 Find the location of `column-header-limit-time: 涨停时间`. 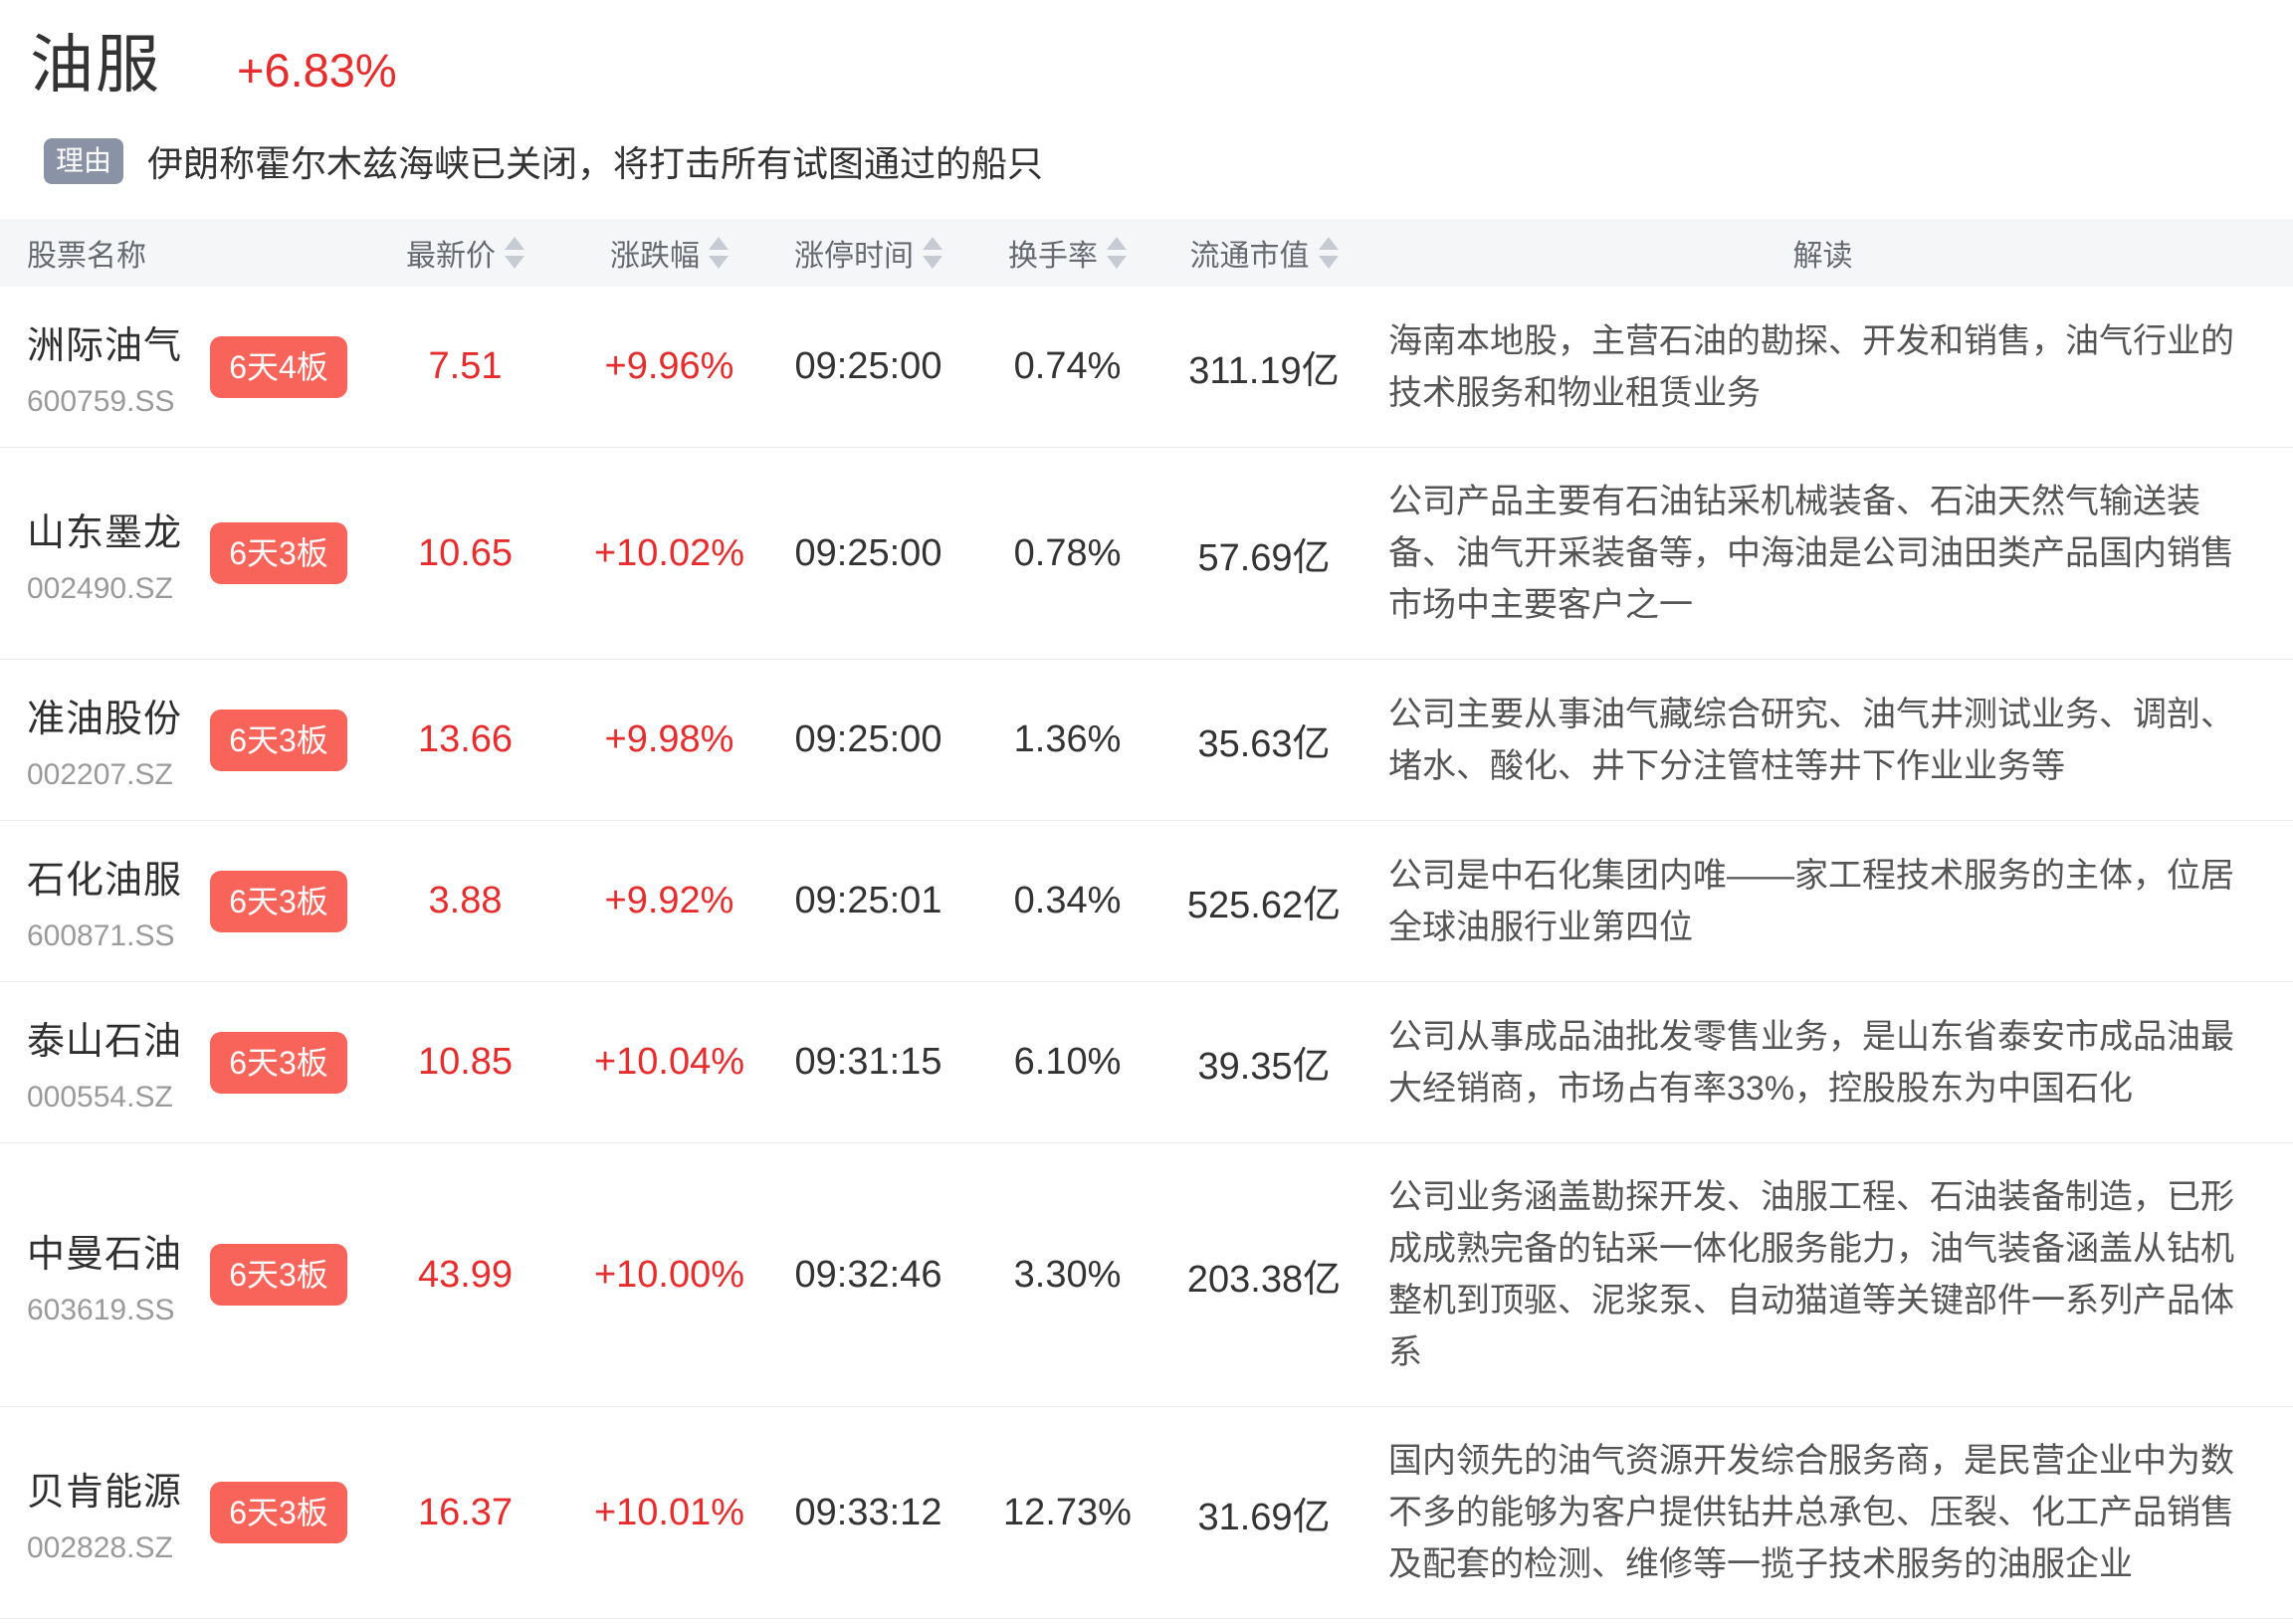

column-header-limit-time: 涨停时间 is located at coordinates (868, 253).